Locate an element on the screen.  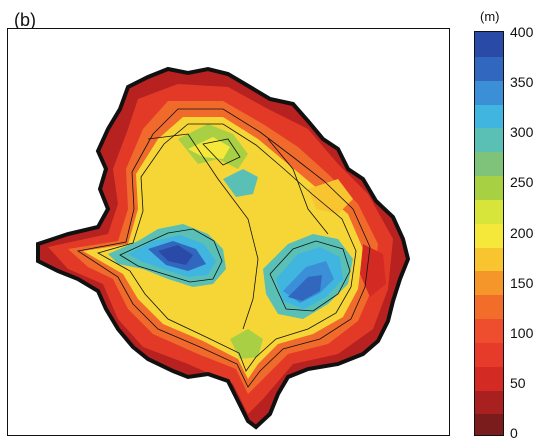
colorbar is located at coordinates (489, 233).